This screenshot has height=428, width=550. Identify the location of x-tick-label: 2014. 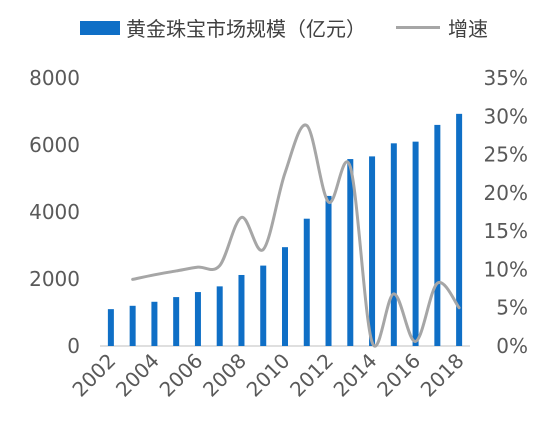
(355, 375).